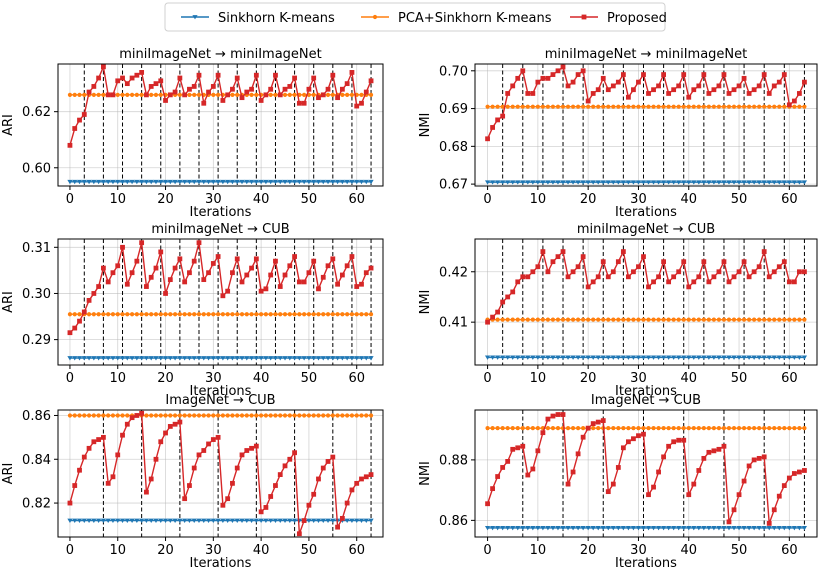 The width and height of the screenshot is (831, 569). I want to click on y-tick-label: 0.30, so click(36, 294).